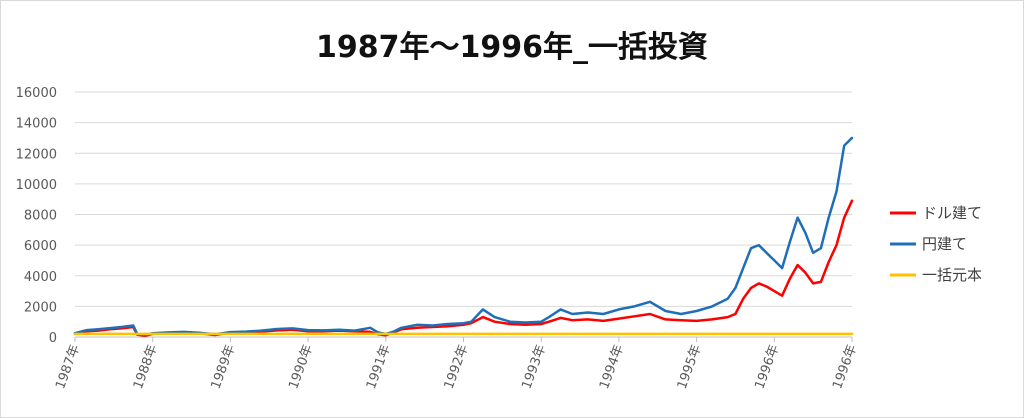  Describe the element at coordinates (40, 307) in the screenshot. I see `y-tick-label: 2000` at that location.